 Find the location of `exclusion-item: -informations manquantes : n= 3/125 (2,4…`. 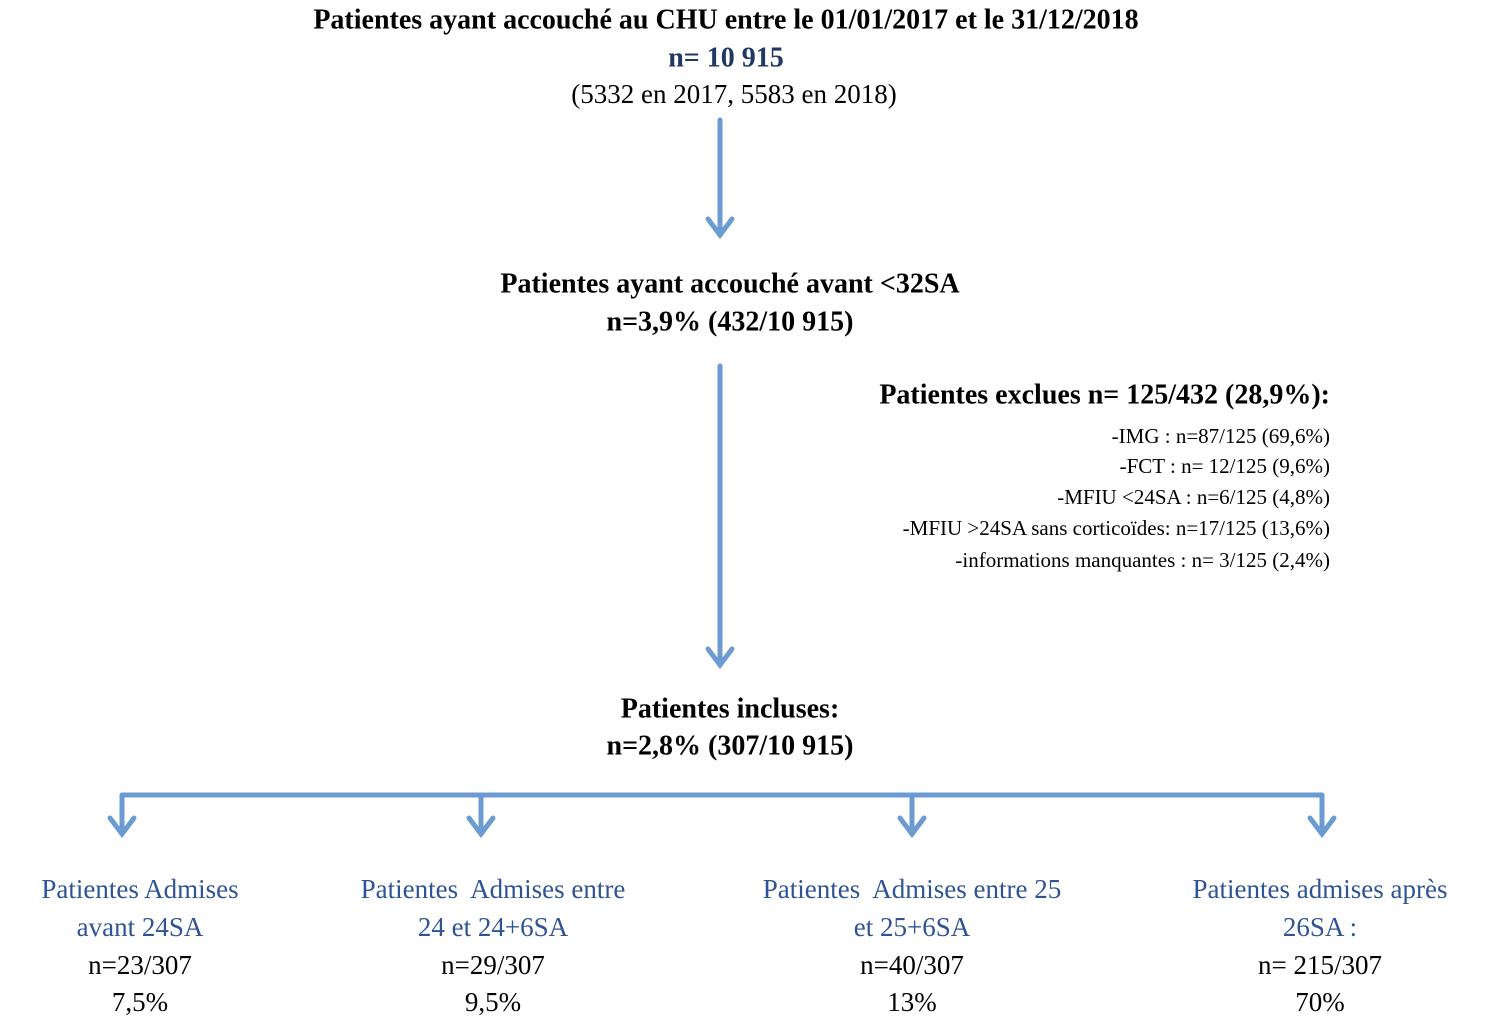

exclusion-item: -informations manquantes : n= 3/125 (2,4… is located at coordinates (1142, 560).